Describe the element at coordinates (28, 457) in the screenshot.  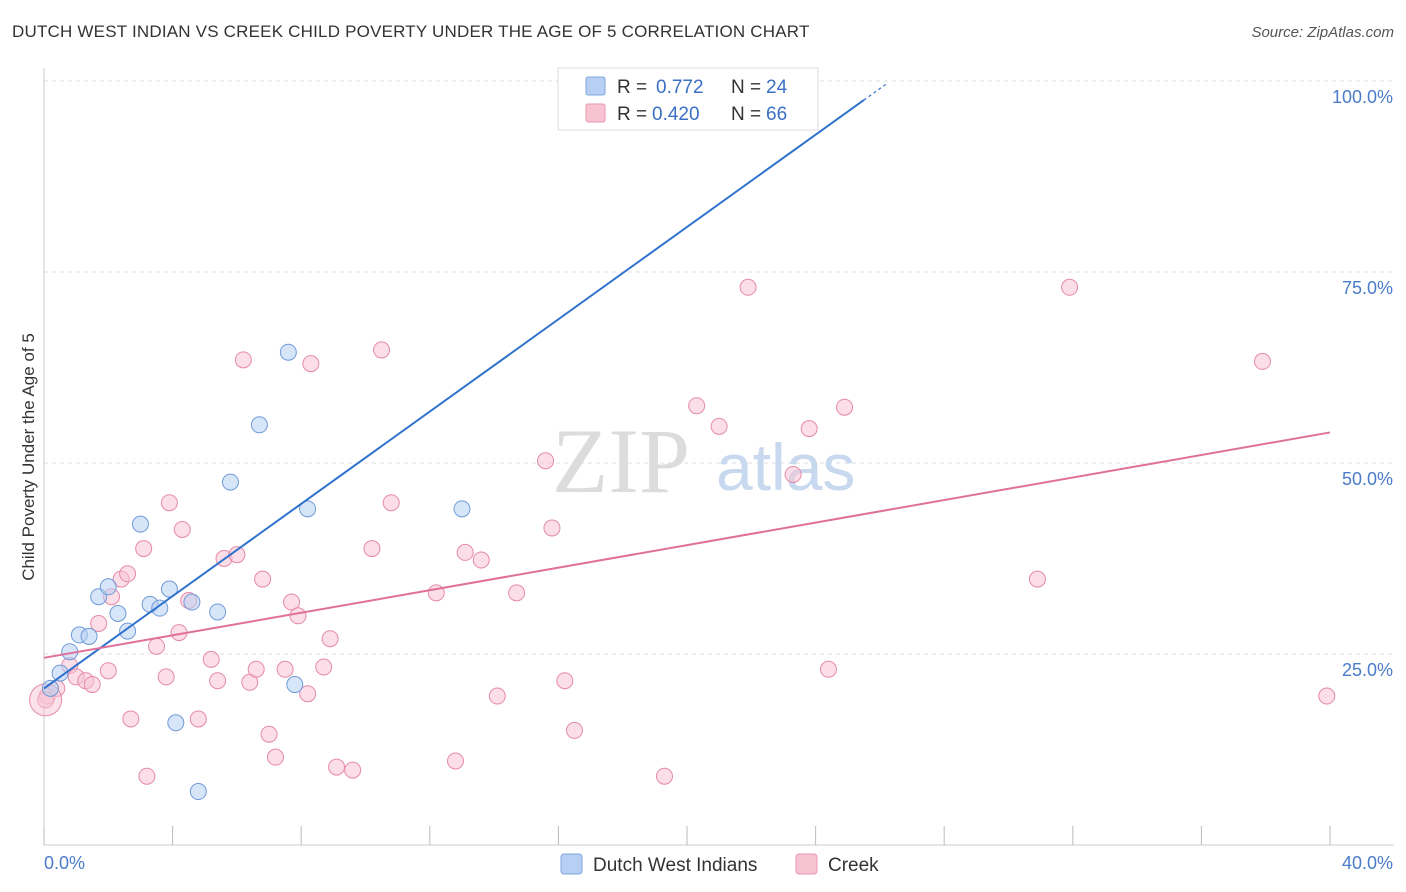
I see `y-axis-label: Child Poverty Under the Age of 5` at that location.